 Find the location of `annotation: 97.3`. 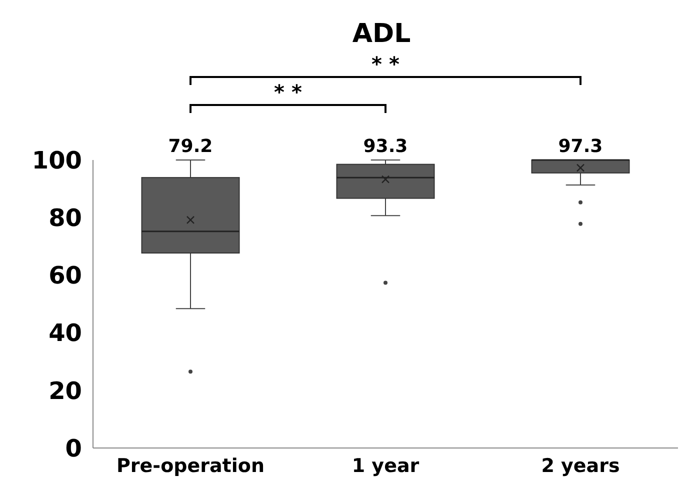

annotation: 97.3 is located at coordinates (580, 146).